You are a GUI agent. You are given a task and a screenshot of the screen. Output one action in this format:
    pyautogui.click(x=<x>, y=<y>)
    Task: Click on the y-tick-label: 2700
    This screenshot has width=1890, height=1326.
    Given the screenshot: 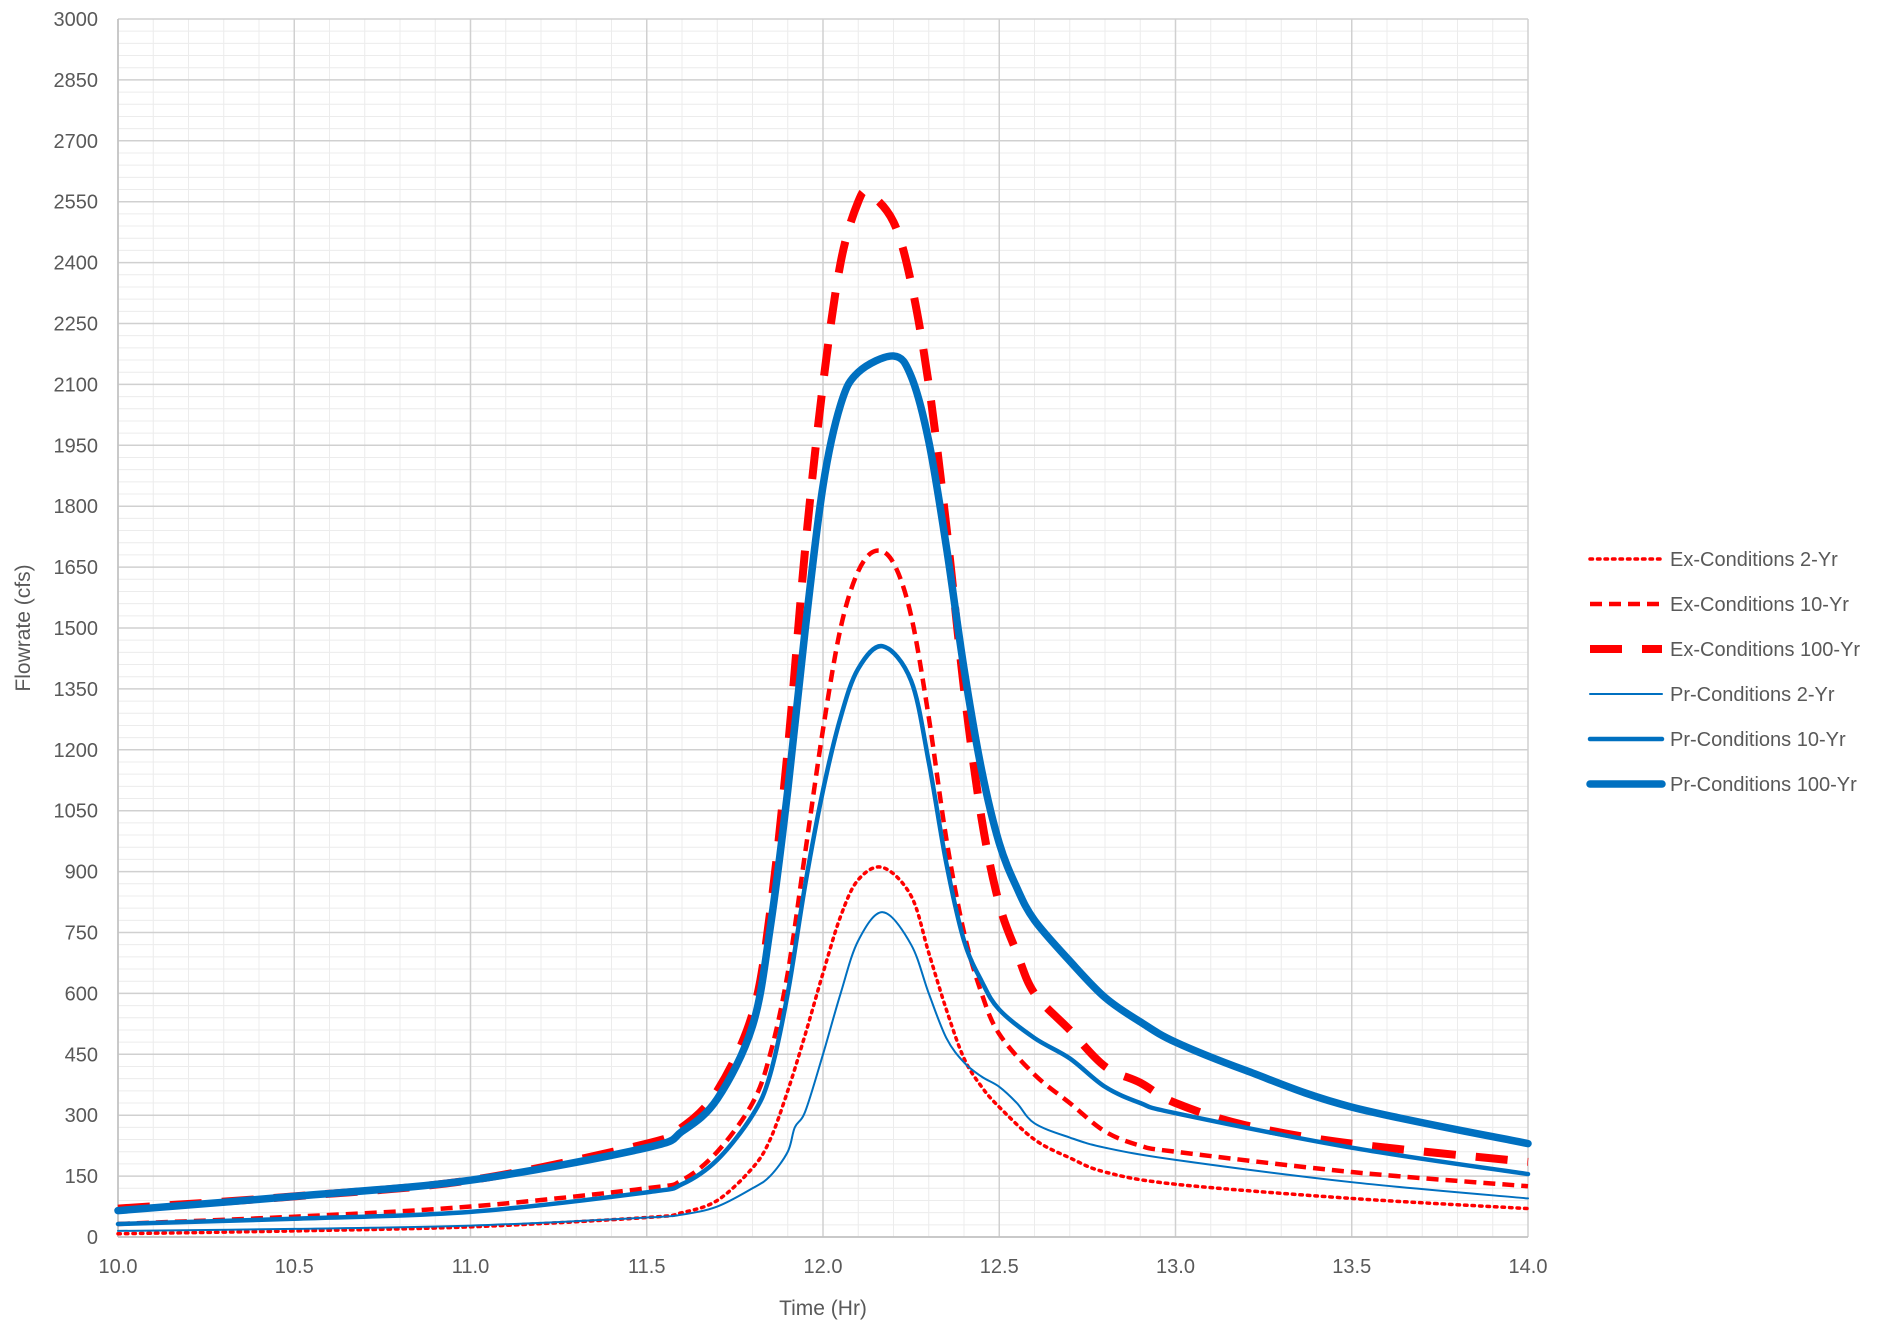 What is the action you would take?
    pyautogui.click(x=76, y=142)
    